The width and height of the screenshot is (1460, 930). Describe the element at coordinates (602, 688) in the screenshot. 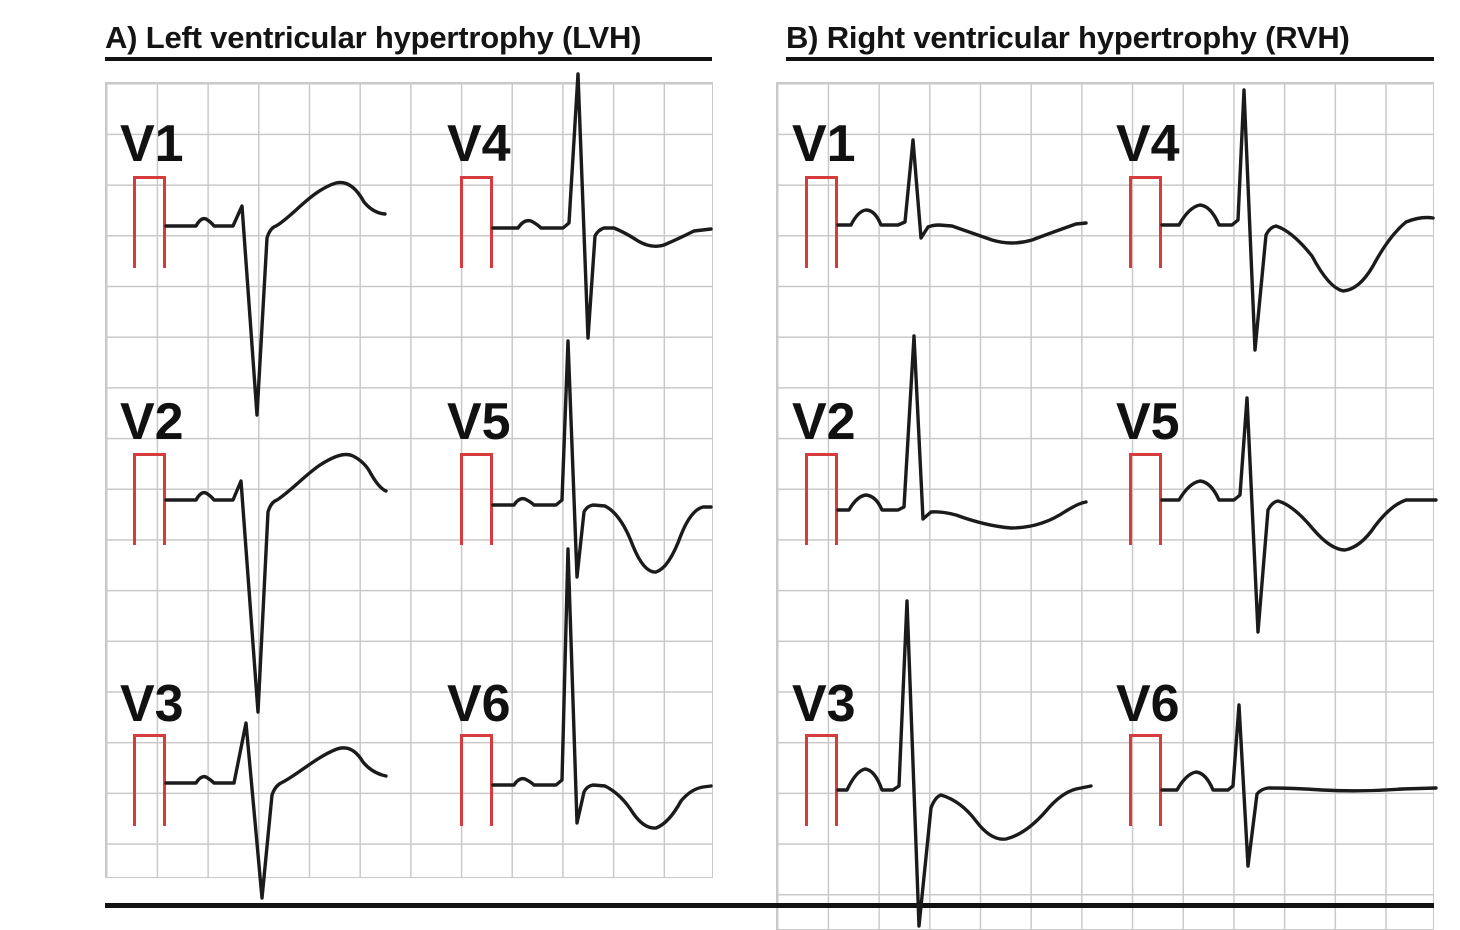

I see `ecg-trace-lvh-v6` at that location.